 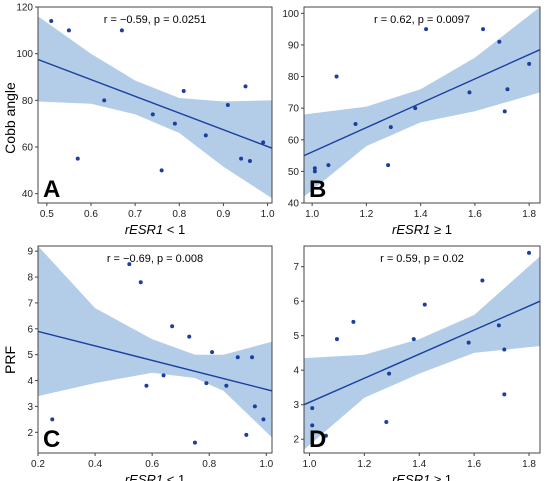 I want to click on x-tick-label-a-4: 0.8, so click(x=179, y=214).